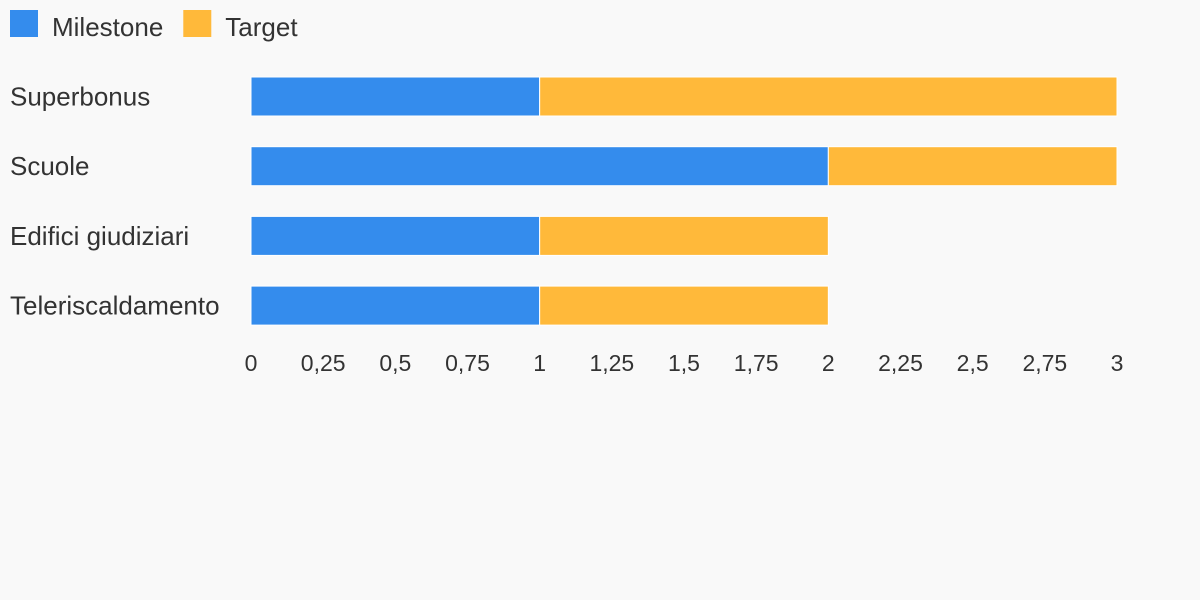 This screenshot has width=1200, height=600. What do you see at coordinates (900, 363) in the screenshot?
I see `x-tick-label: 2,25` at bounding box center [900, 363].